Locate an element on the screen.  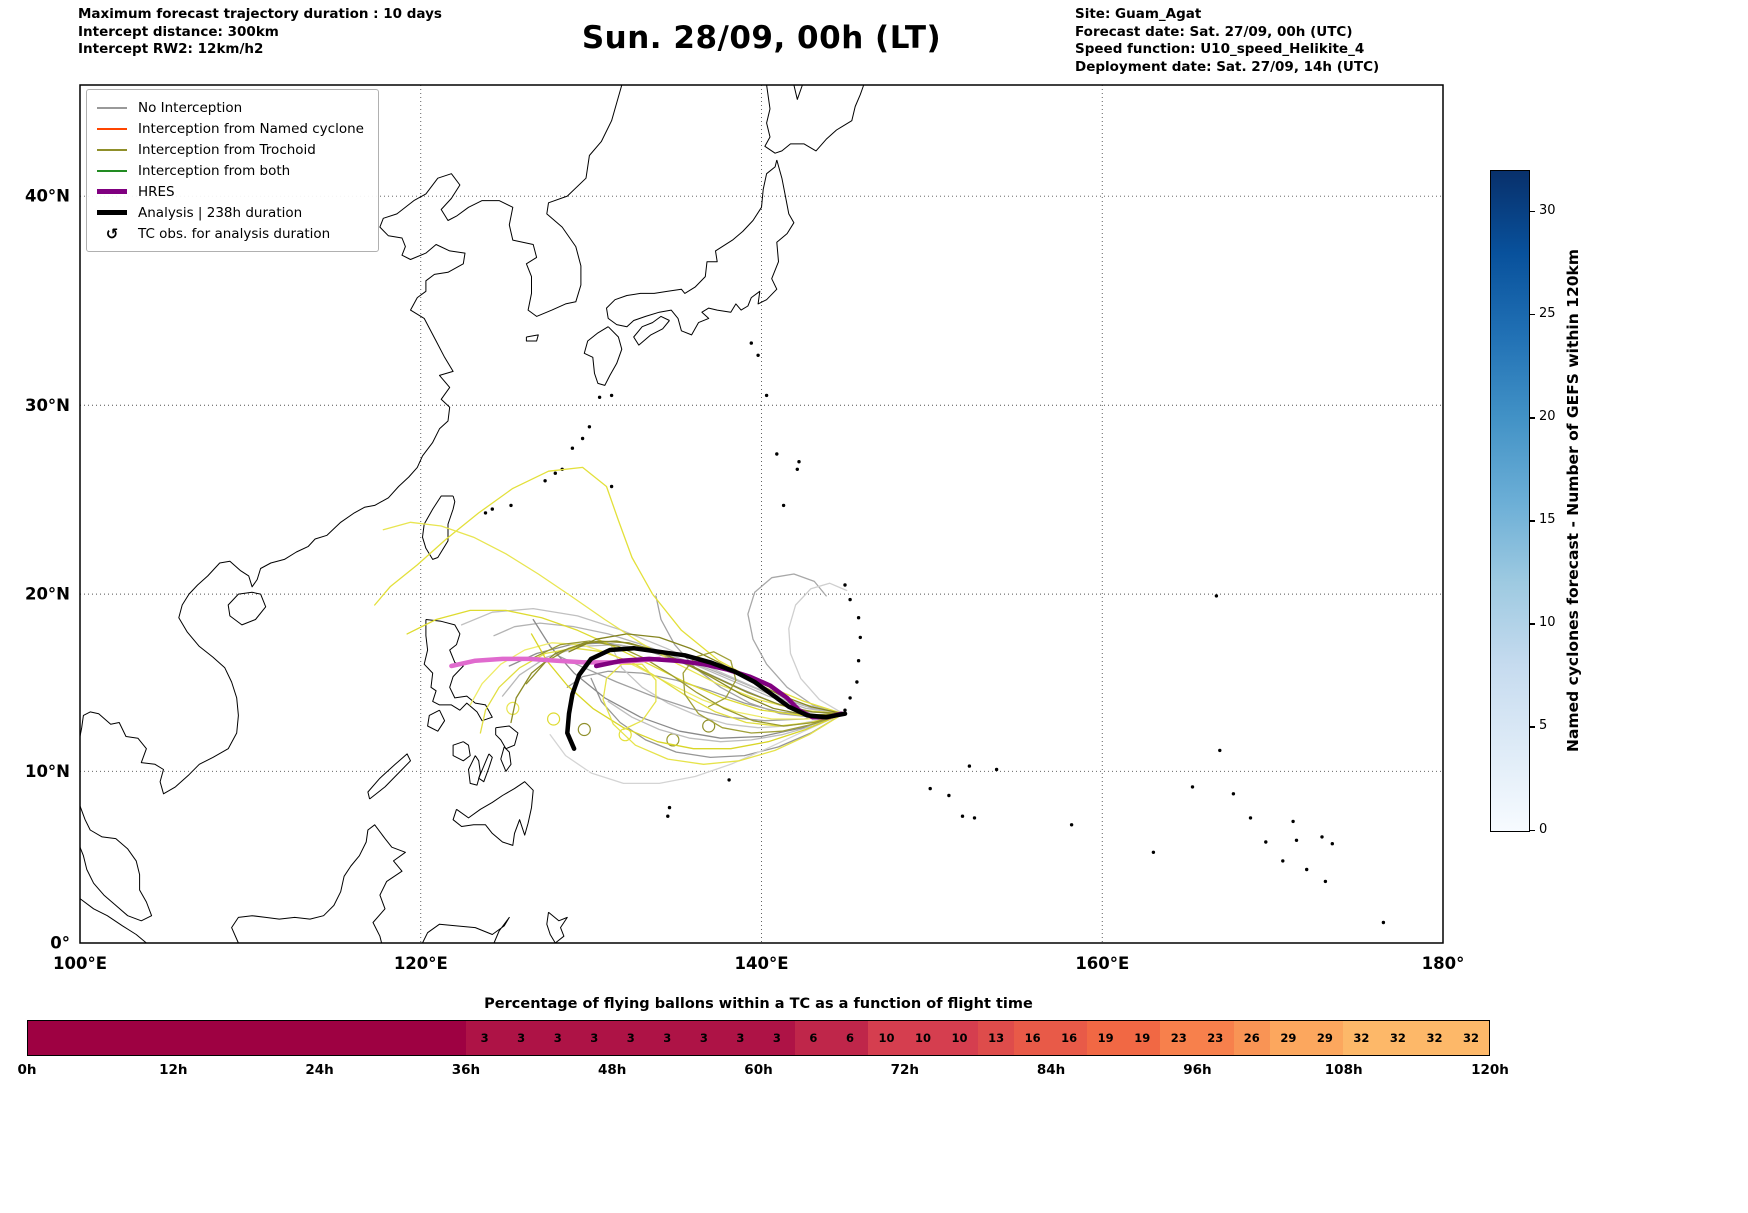
trajectory-analysis is located at coordinates (706, 698).